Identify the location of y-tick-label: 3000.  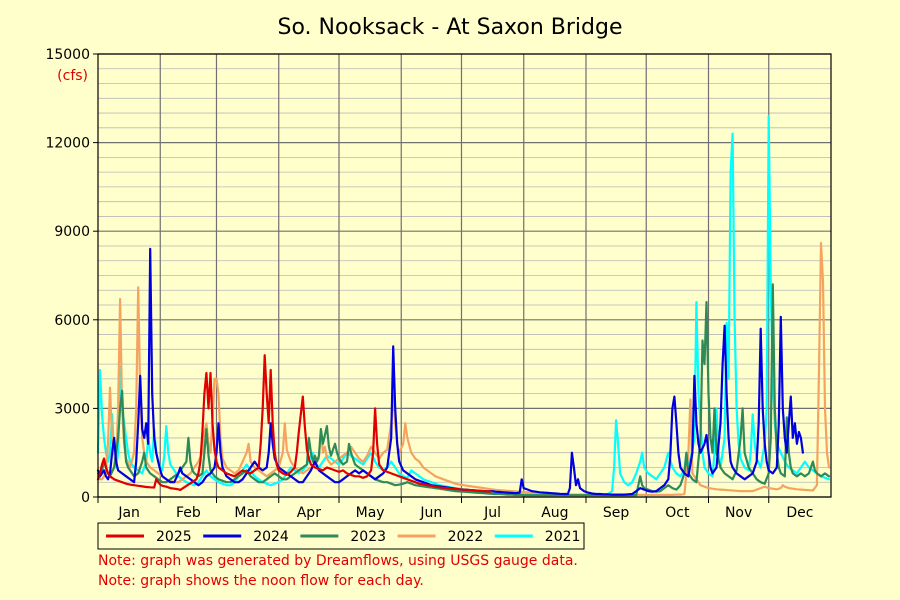
(72, 409).